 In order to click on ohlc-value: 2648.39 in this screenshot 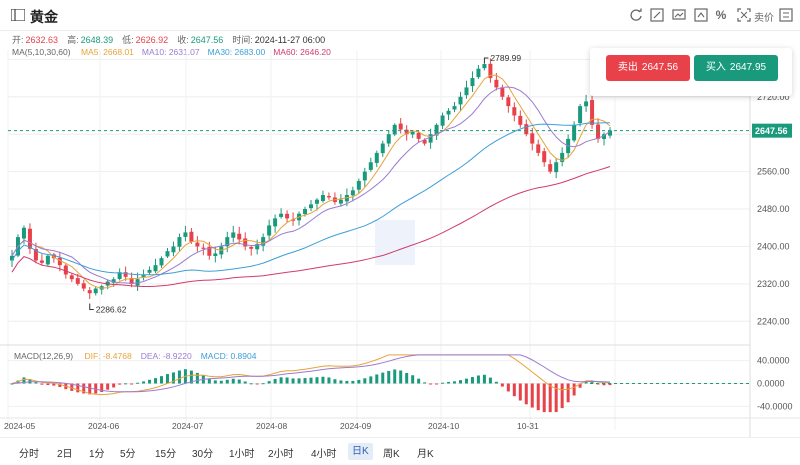, I will do `click(97, 40)`.